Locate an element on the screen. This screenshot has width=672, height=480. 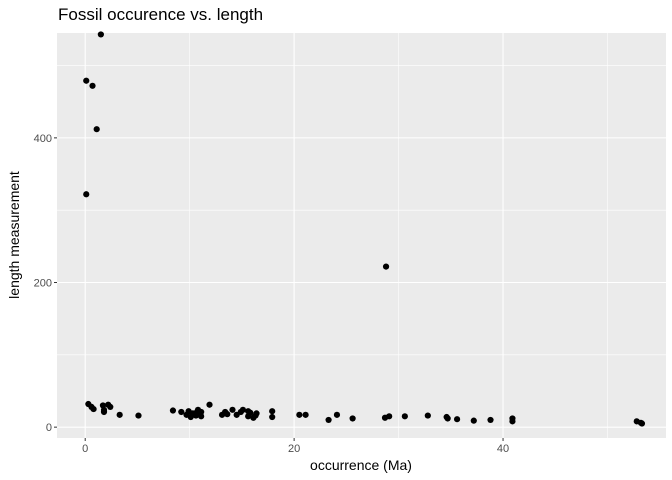
y-axis-title: length measurement is located at coordinates (14, 235).